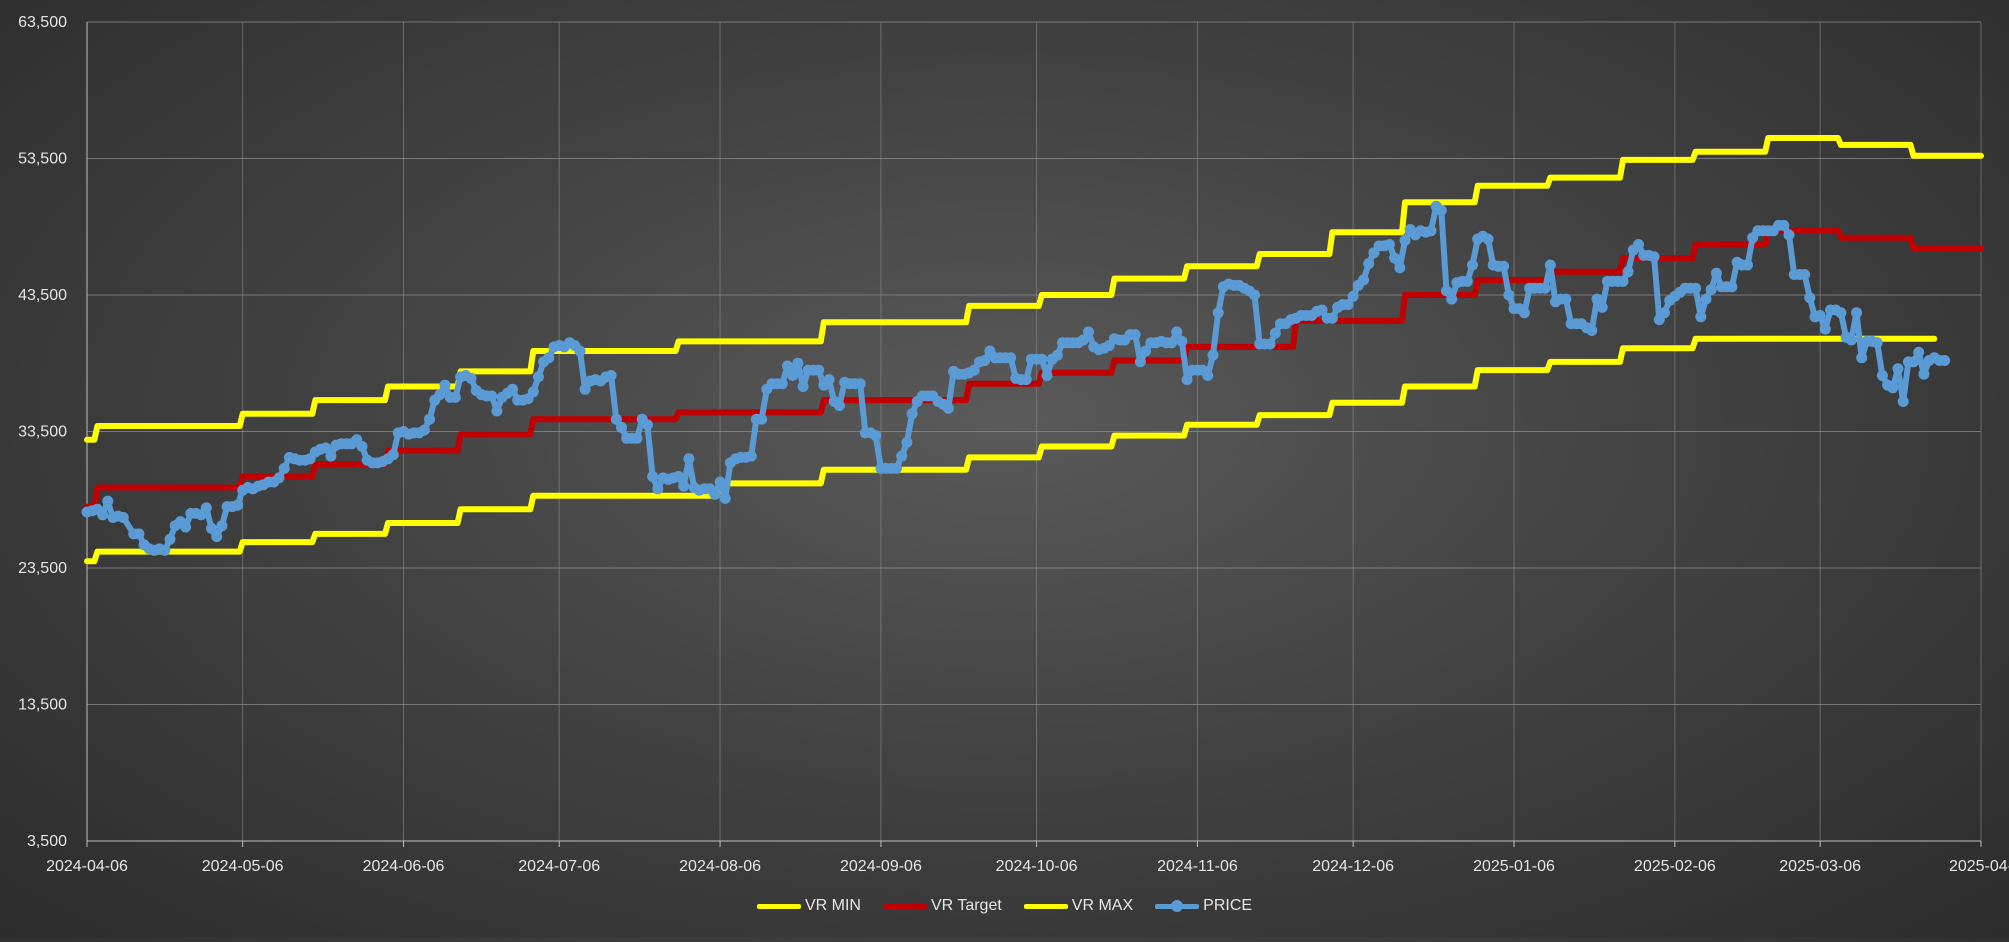  What do you see at coordinates (881, 866) in the screenshot?
I see `x-tick-label: 2024-09-06` at bounding box center [881, 866].